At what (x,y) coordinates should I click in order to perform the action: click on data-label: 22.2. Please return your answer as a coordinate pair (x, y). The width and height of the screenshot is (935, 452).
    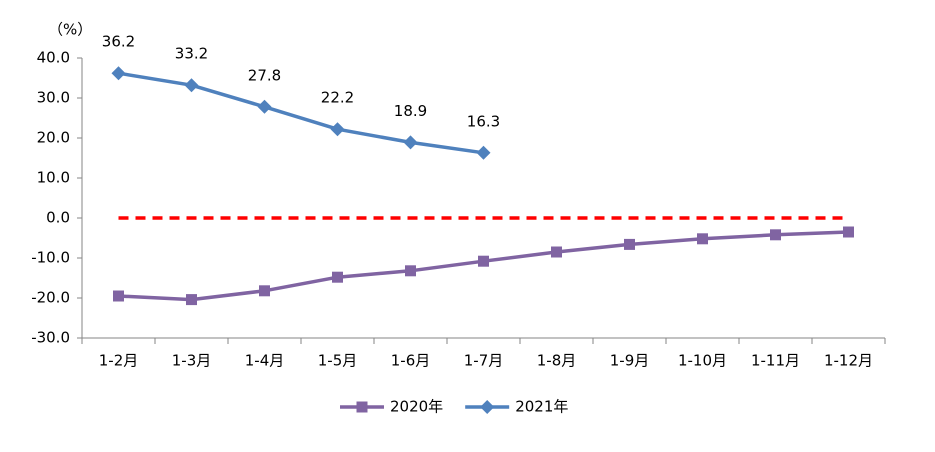
    Looking at the image, I should click on (337, 98).